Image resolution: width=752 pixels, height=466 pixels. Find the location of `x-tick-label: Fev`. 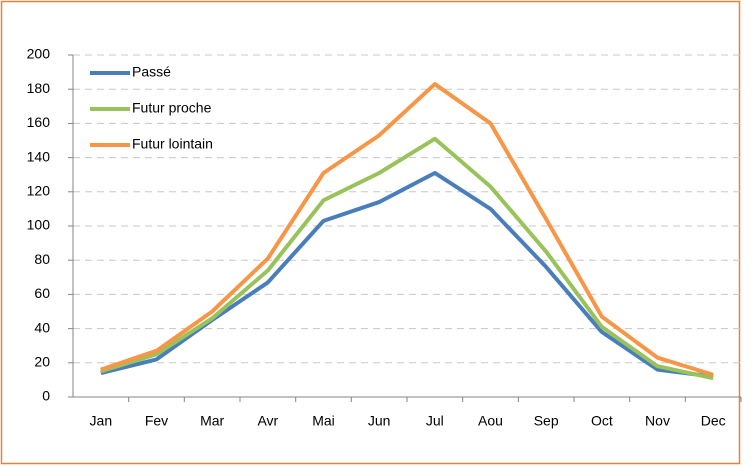

x-tick-label: Fev is located at coordinates (156, 421).